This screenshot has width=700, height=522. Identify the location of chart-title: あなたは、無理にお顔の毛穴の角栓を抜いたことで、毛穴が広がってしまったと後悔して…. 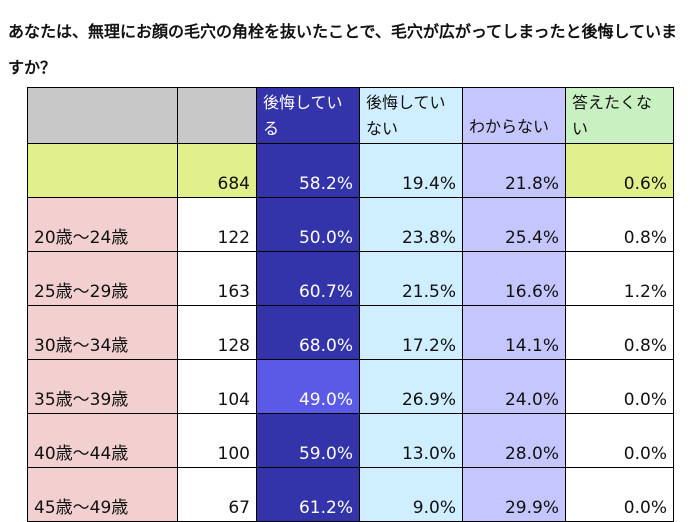
(342, 49).